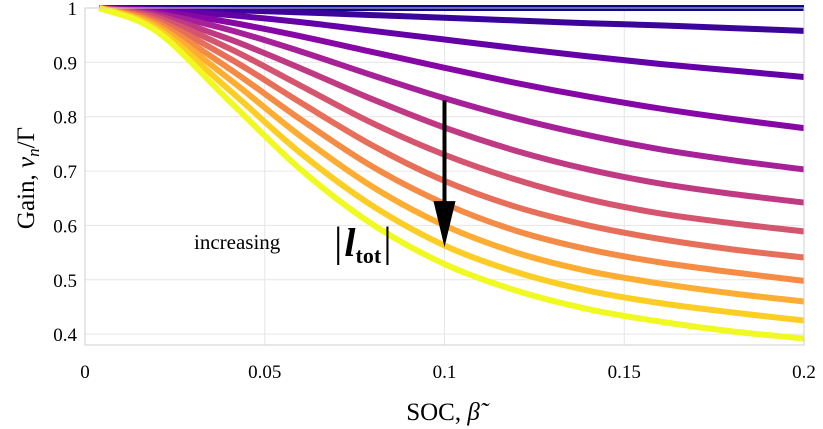 This screenshot has height=429, width=823. What do you see at coordinates (448, 412) in the screenshot?
I see `x-axis-title: SOC, β̃` at bounding box center [448, 412].